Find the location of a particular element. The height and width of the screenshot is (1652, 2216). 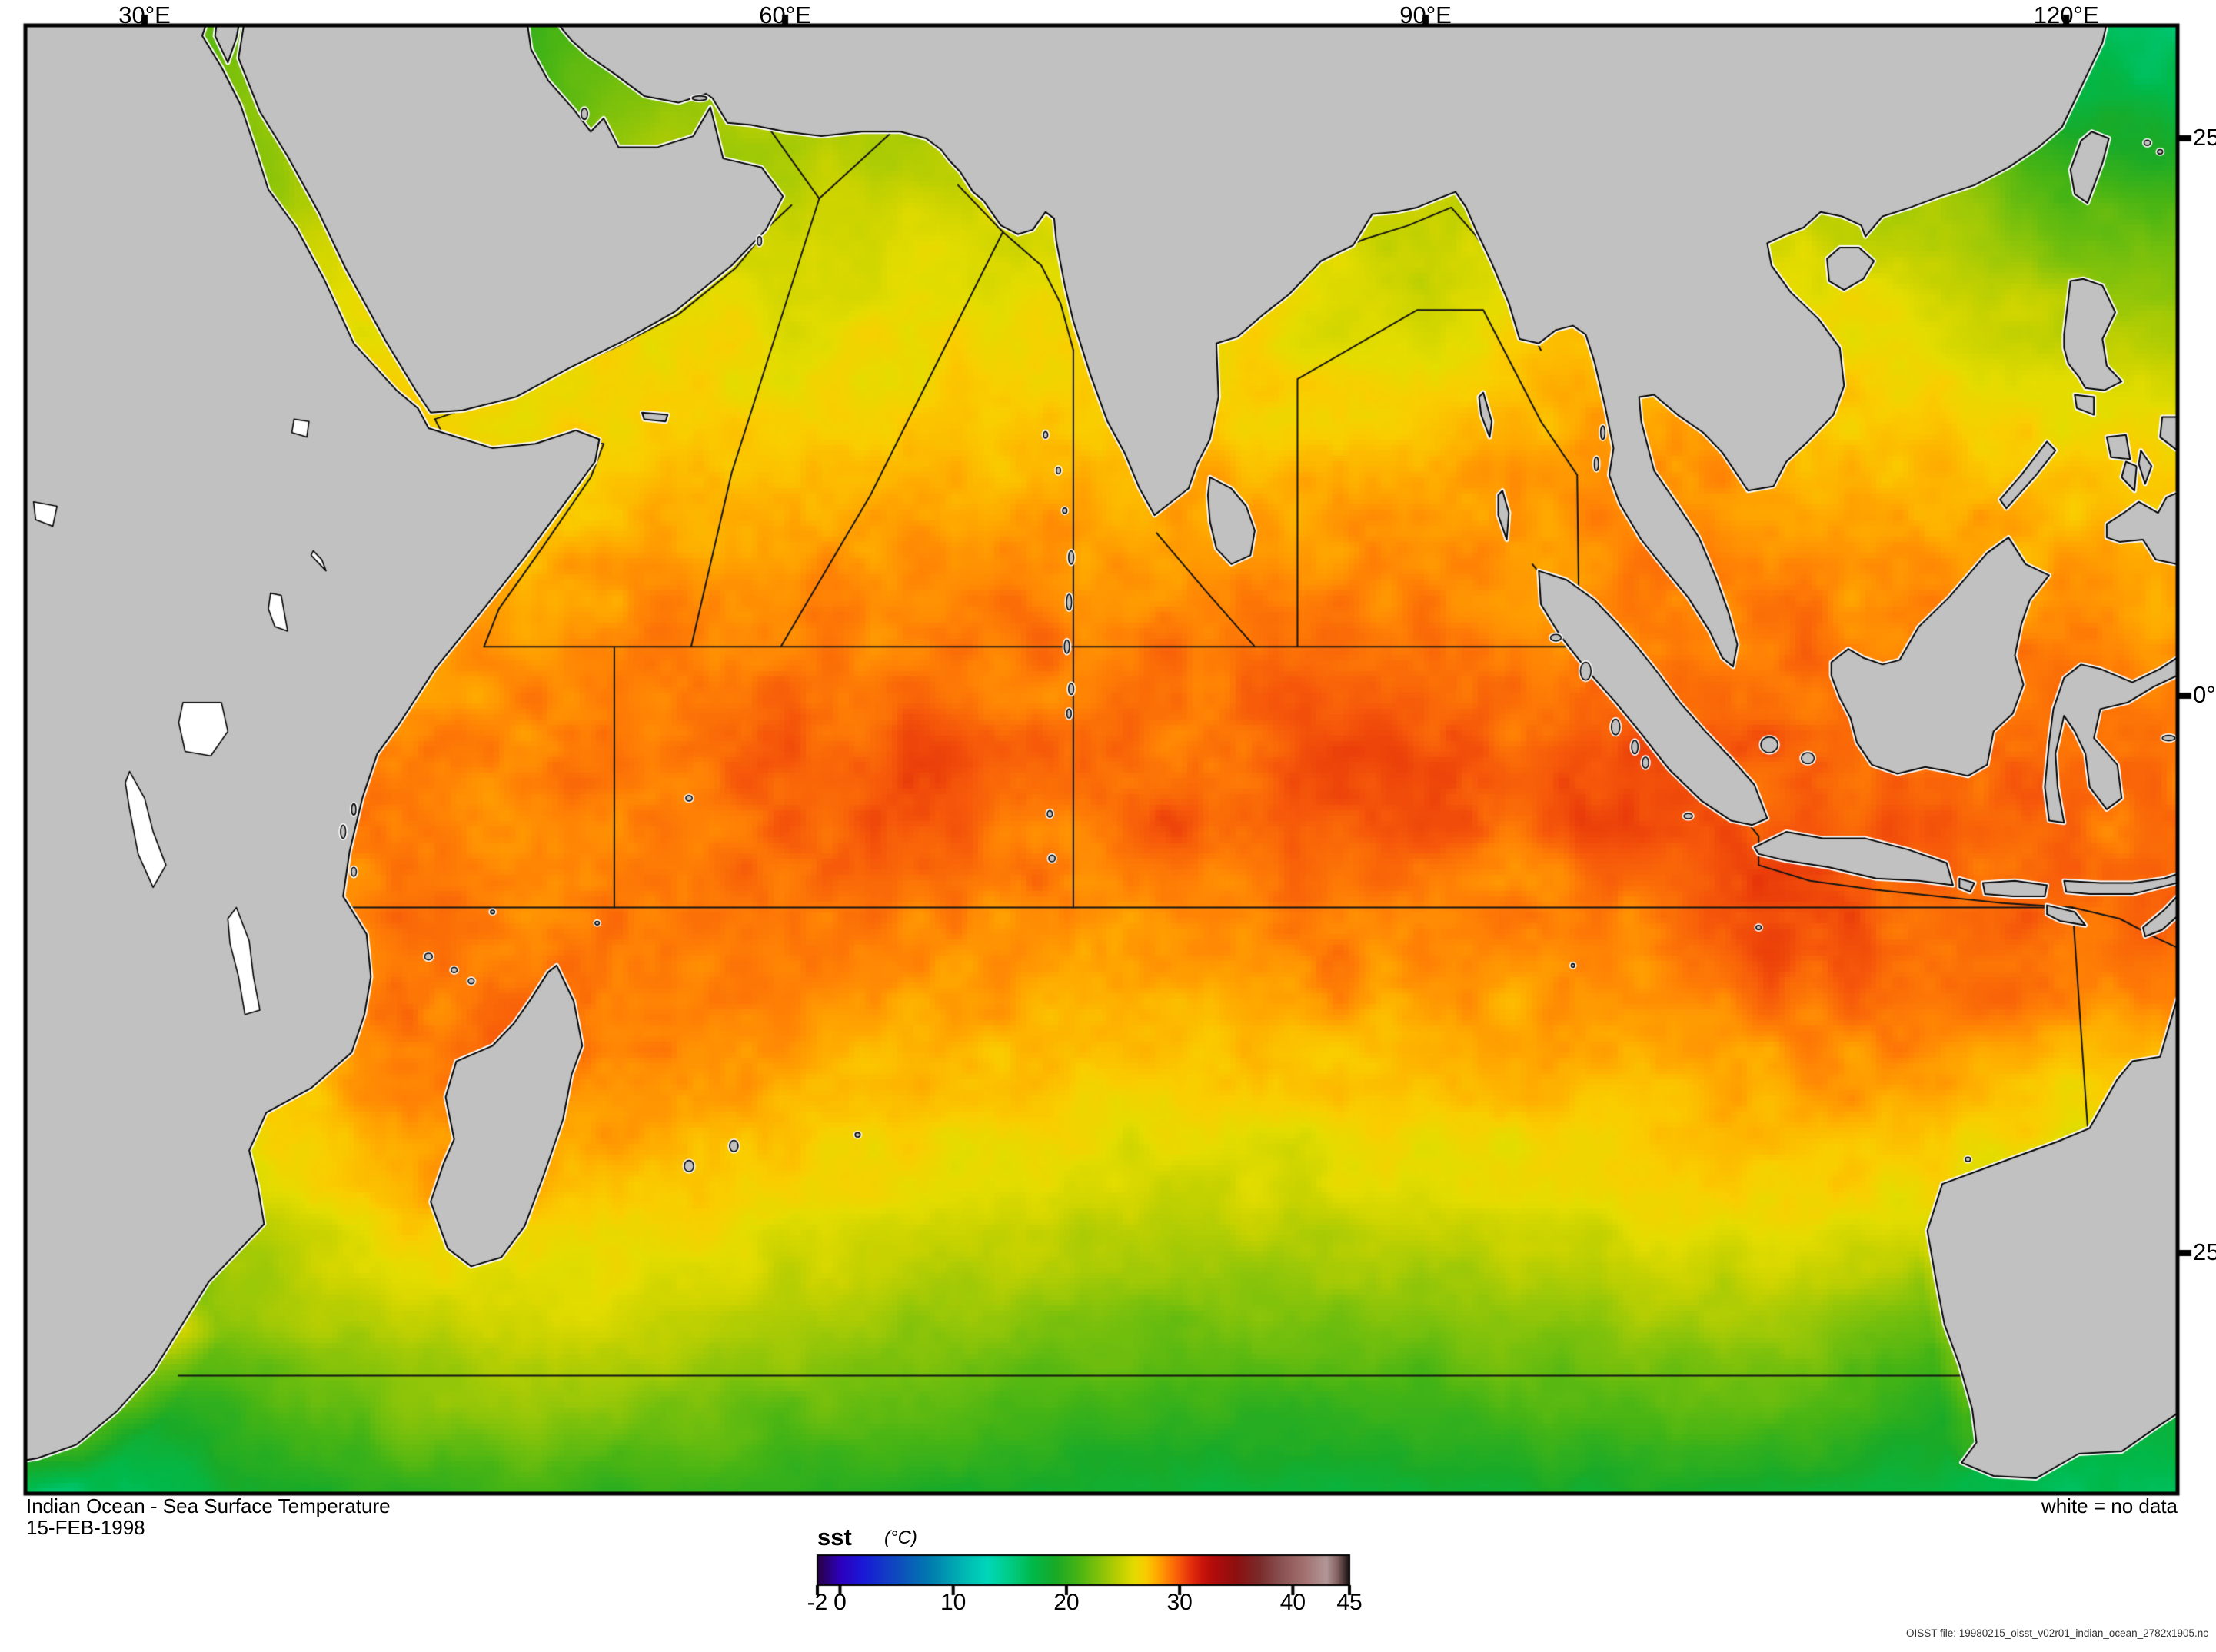

colorbar-tick-label-30: 30 is located at coordinates (1179, 1603).